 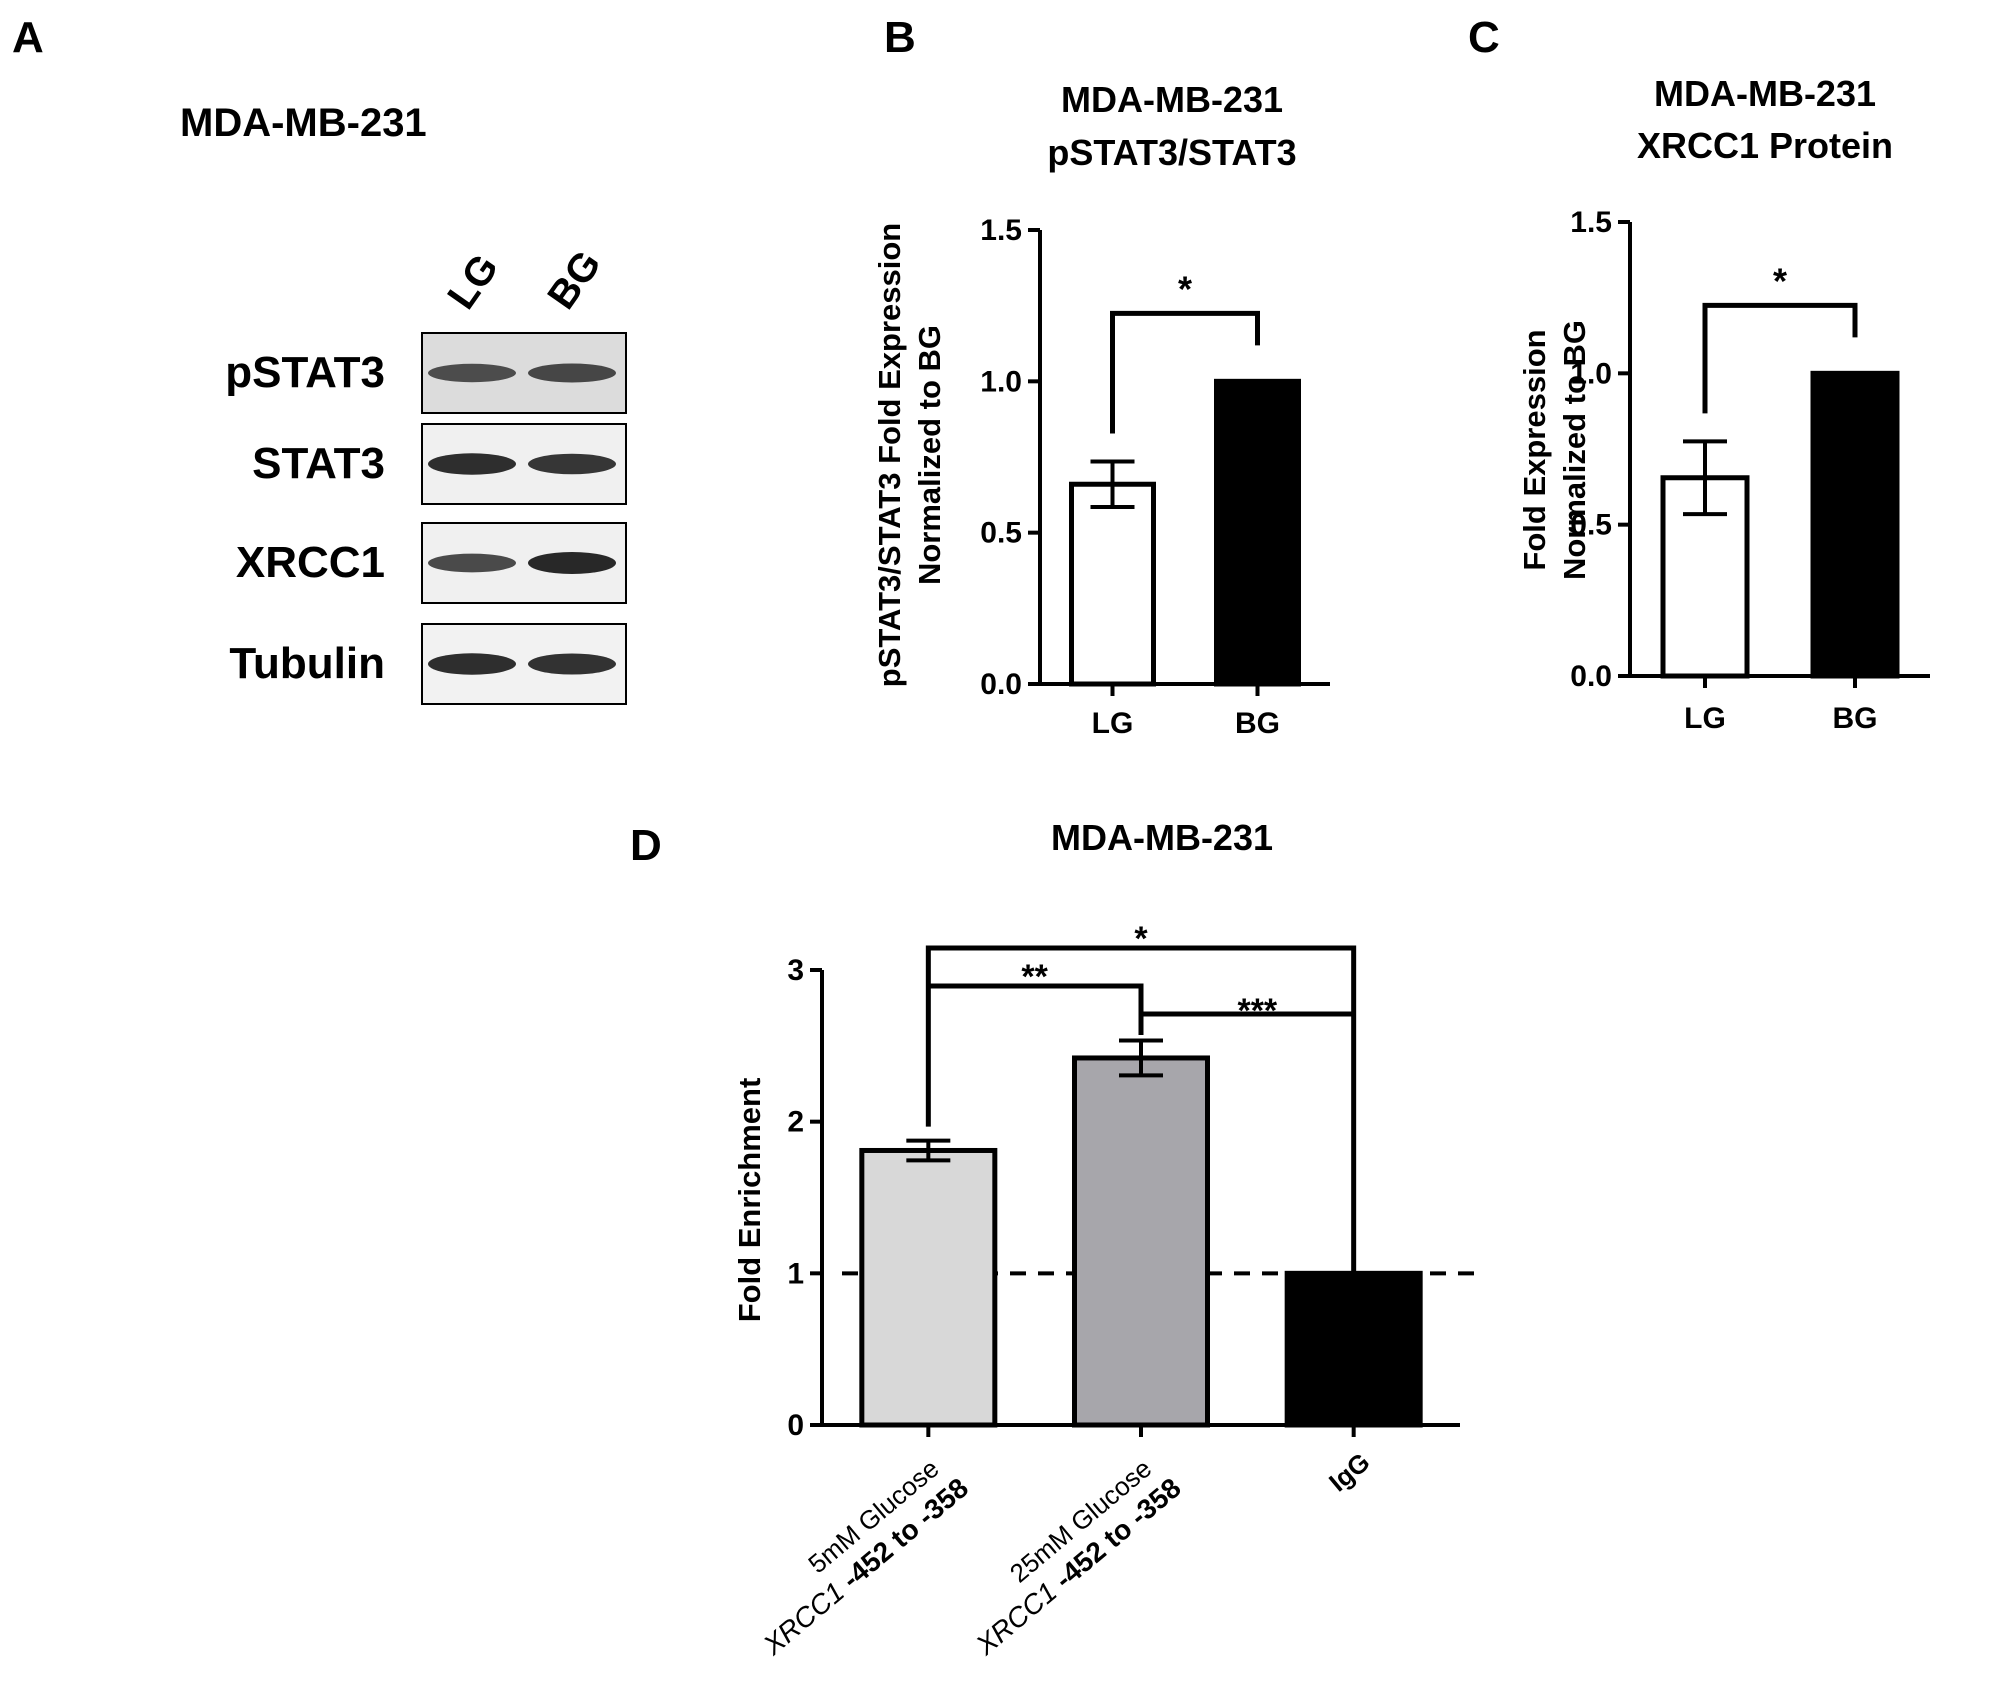 What do you see at coordinates (1484, 37) in the screenshot?
I see `panel-letter-c: C` at bounding box center [1484, 37].